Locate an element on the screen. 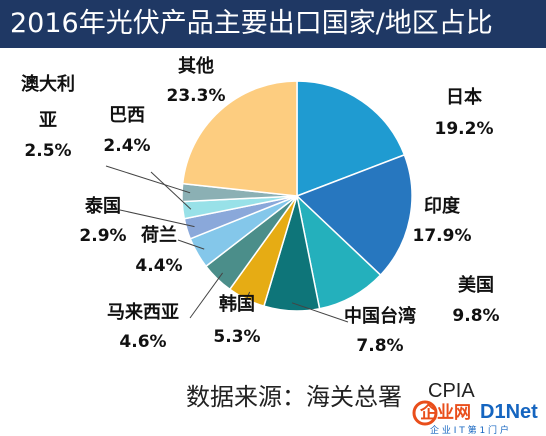  slice-percent: 4.6% is located at coordinates (142, 342).